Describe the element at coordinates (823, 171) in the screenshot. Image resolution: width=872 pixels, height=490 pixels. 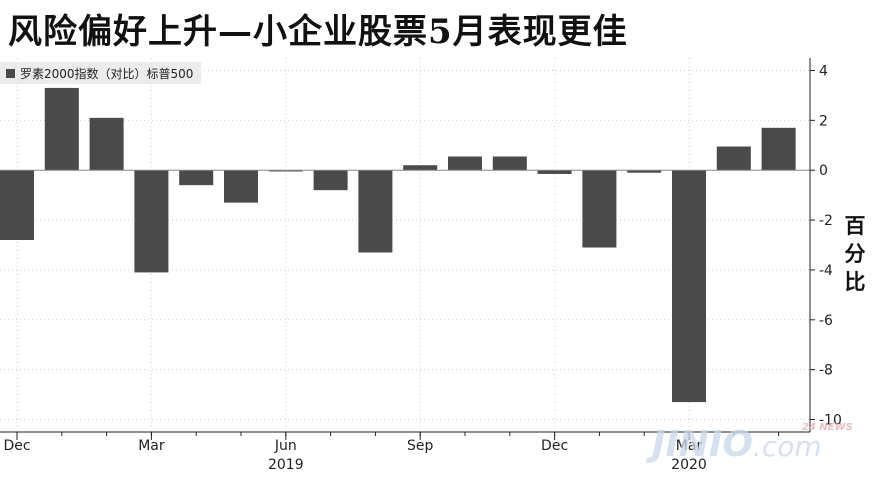
I see `y-tick-label: 0` at that location.